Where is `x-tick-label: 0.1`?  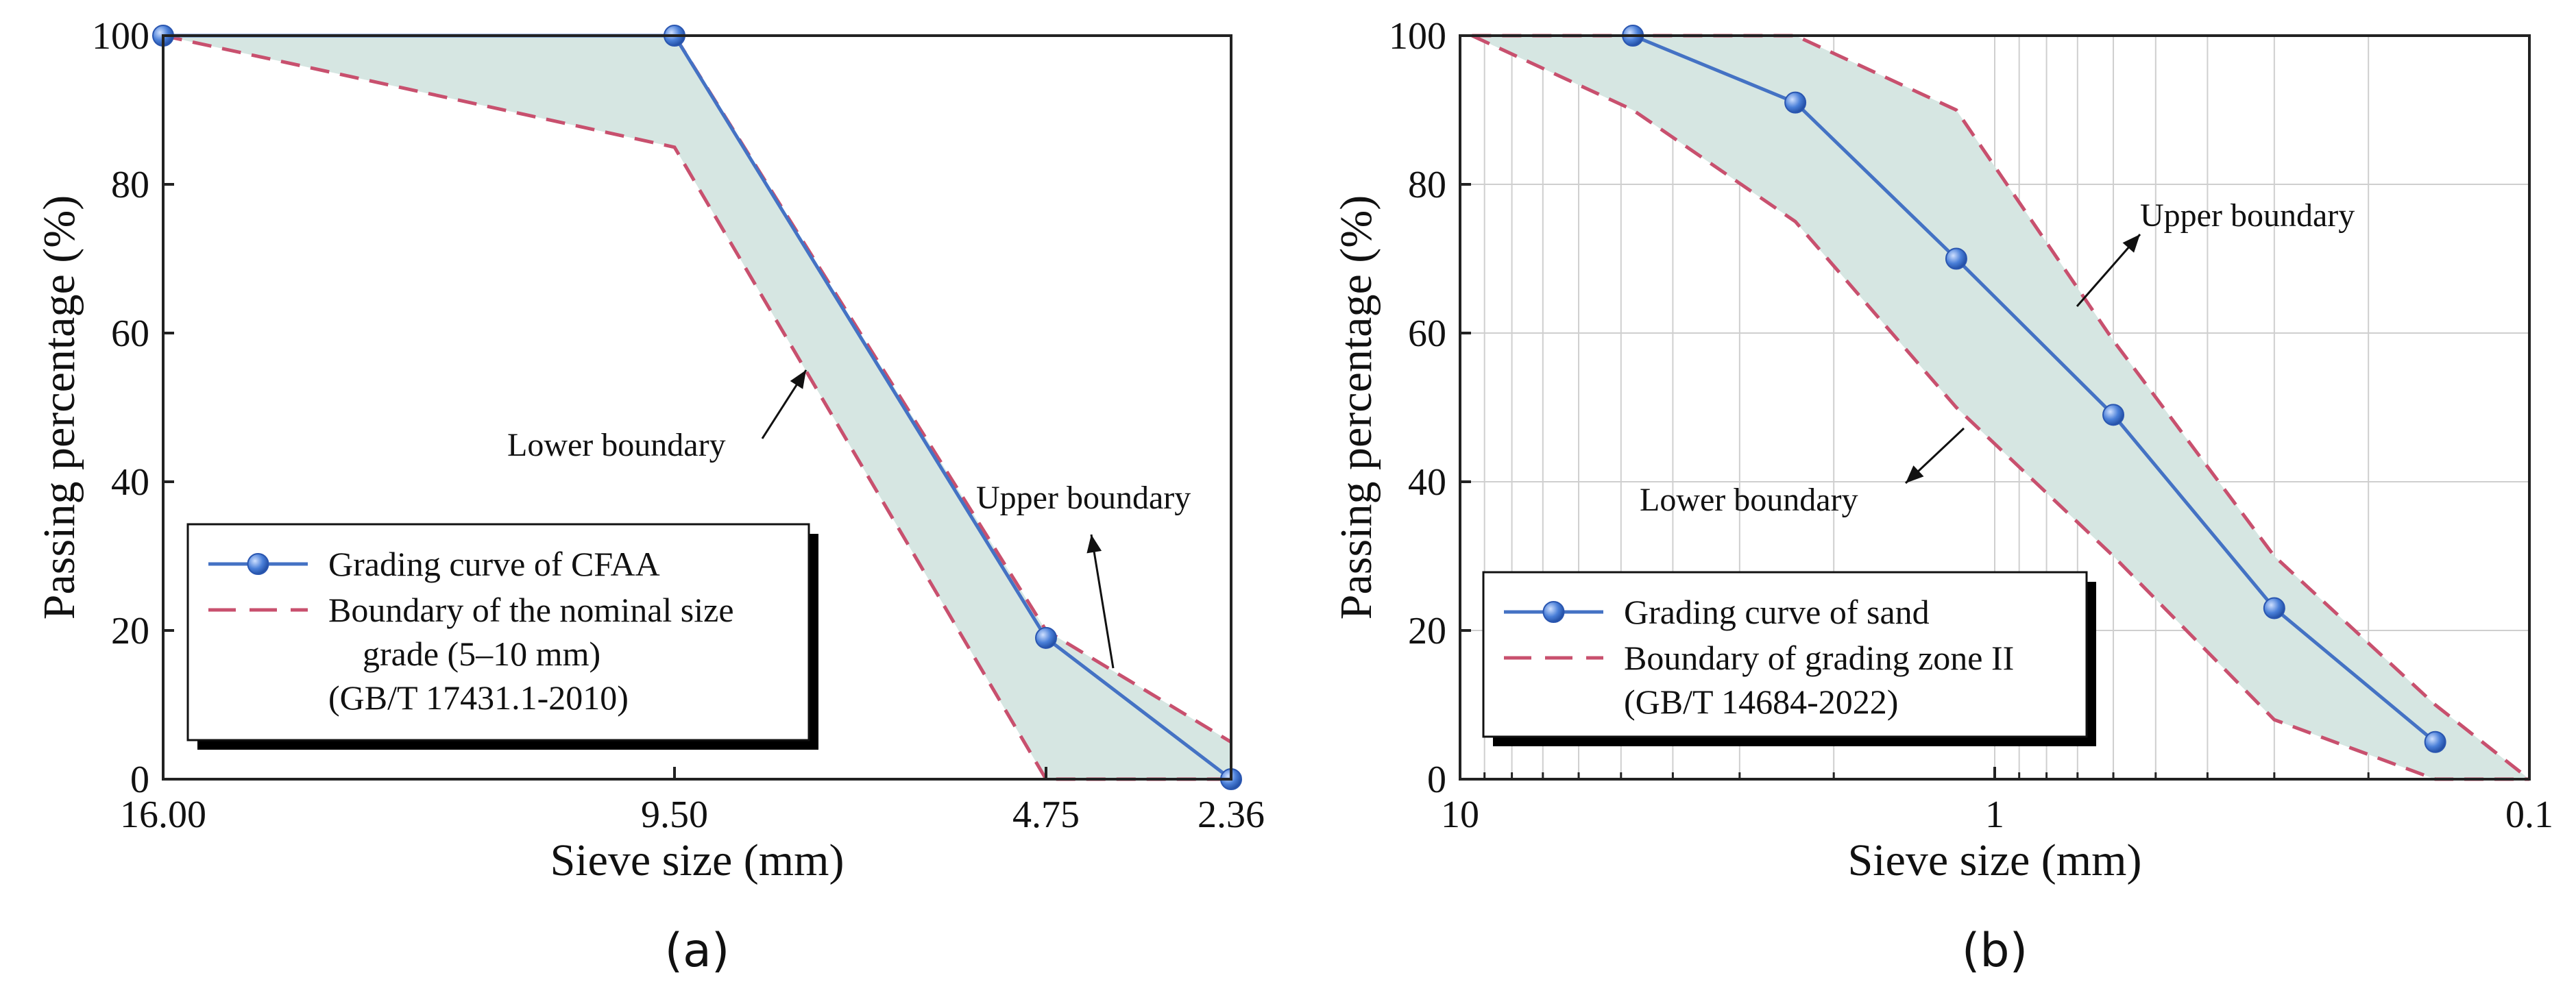
x-tick-label: 0.1 is located at coordinates (2529, 815).